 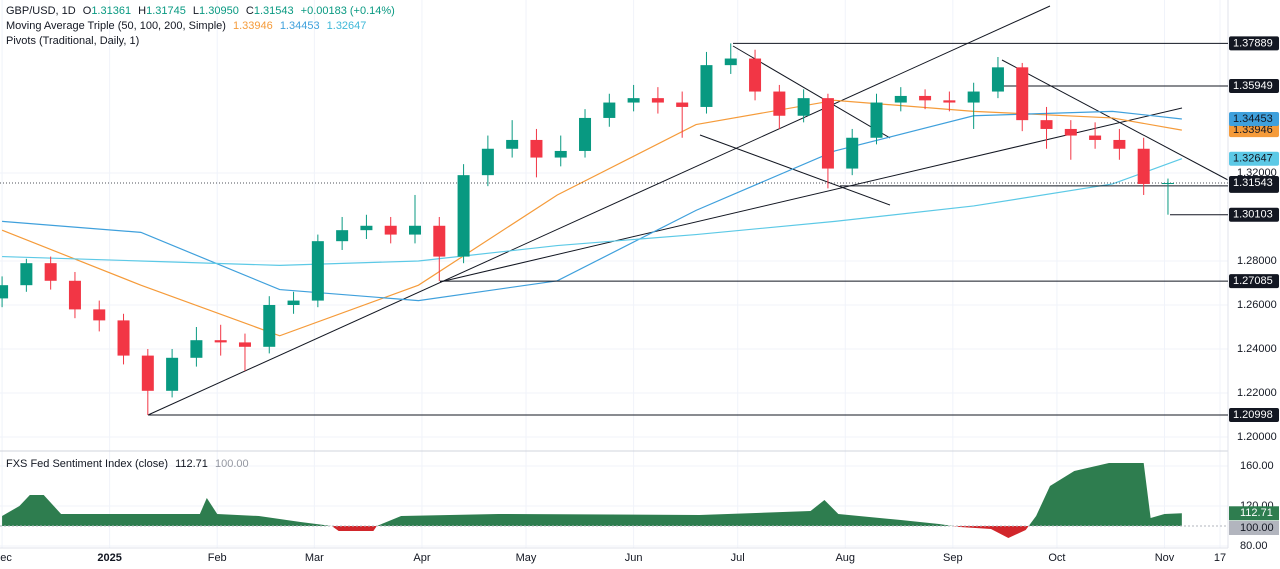 I want to click on ohlc-value: 1.31361, so click(x=111, y=11).